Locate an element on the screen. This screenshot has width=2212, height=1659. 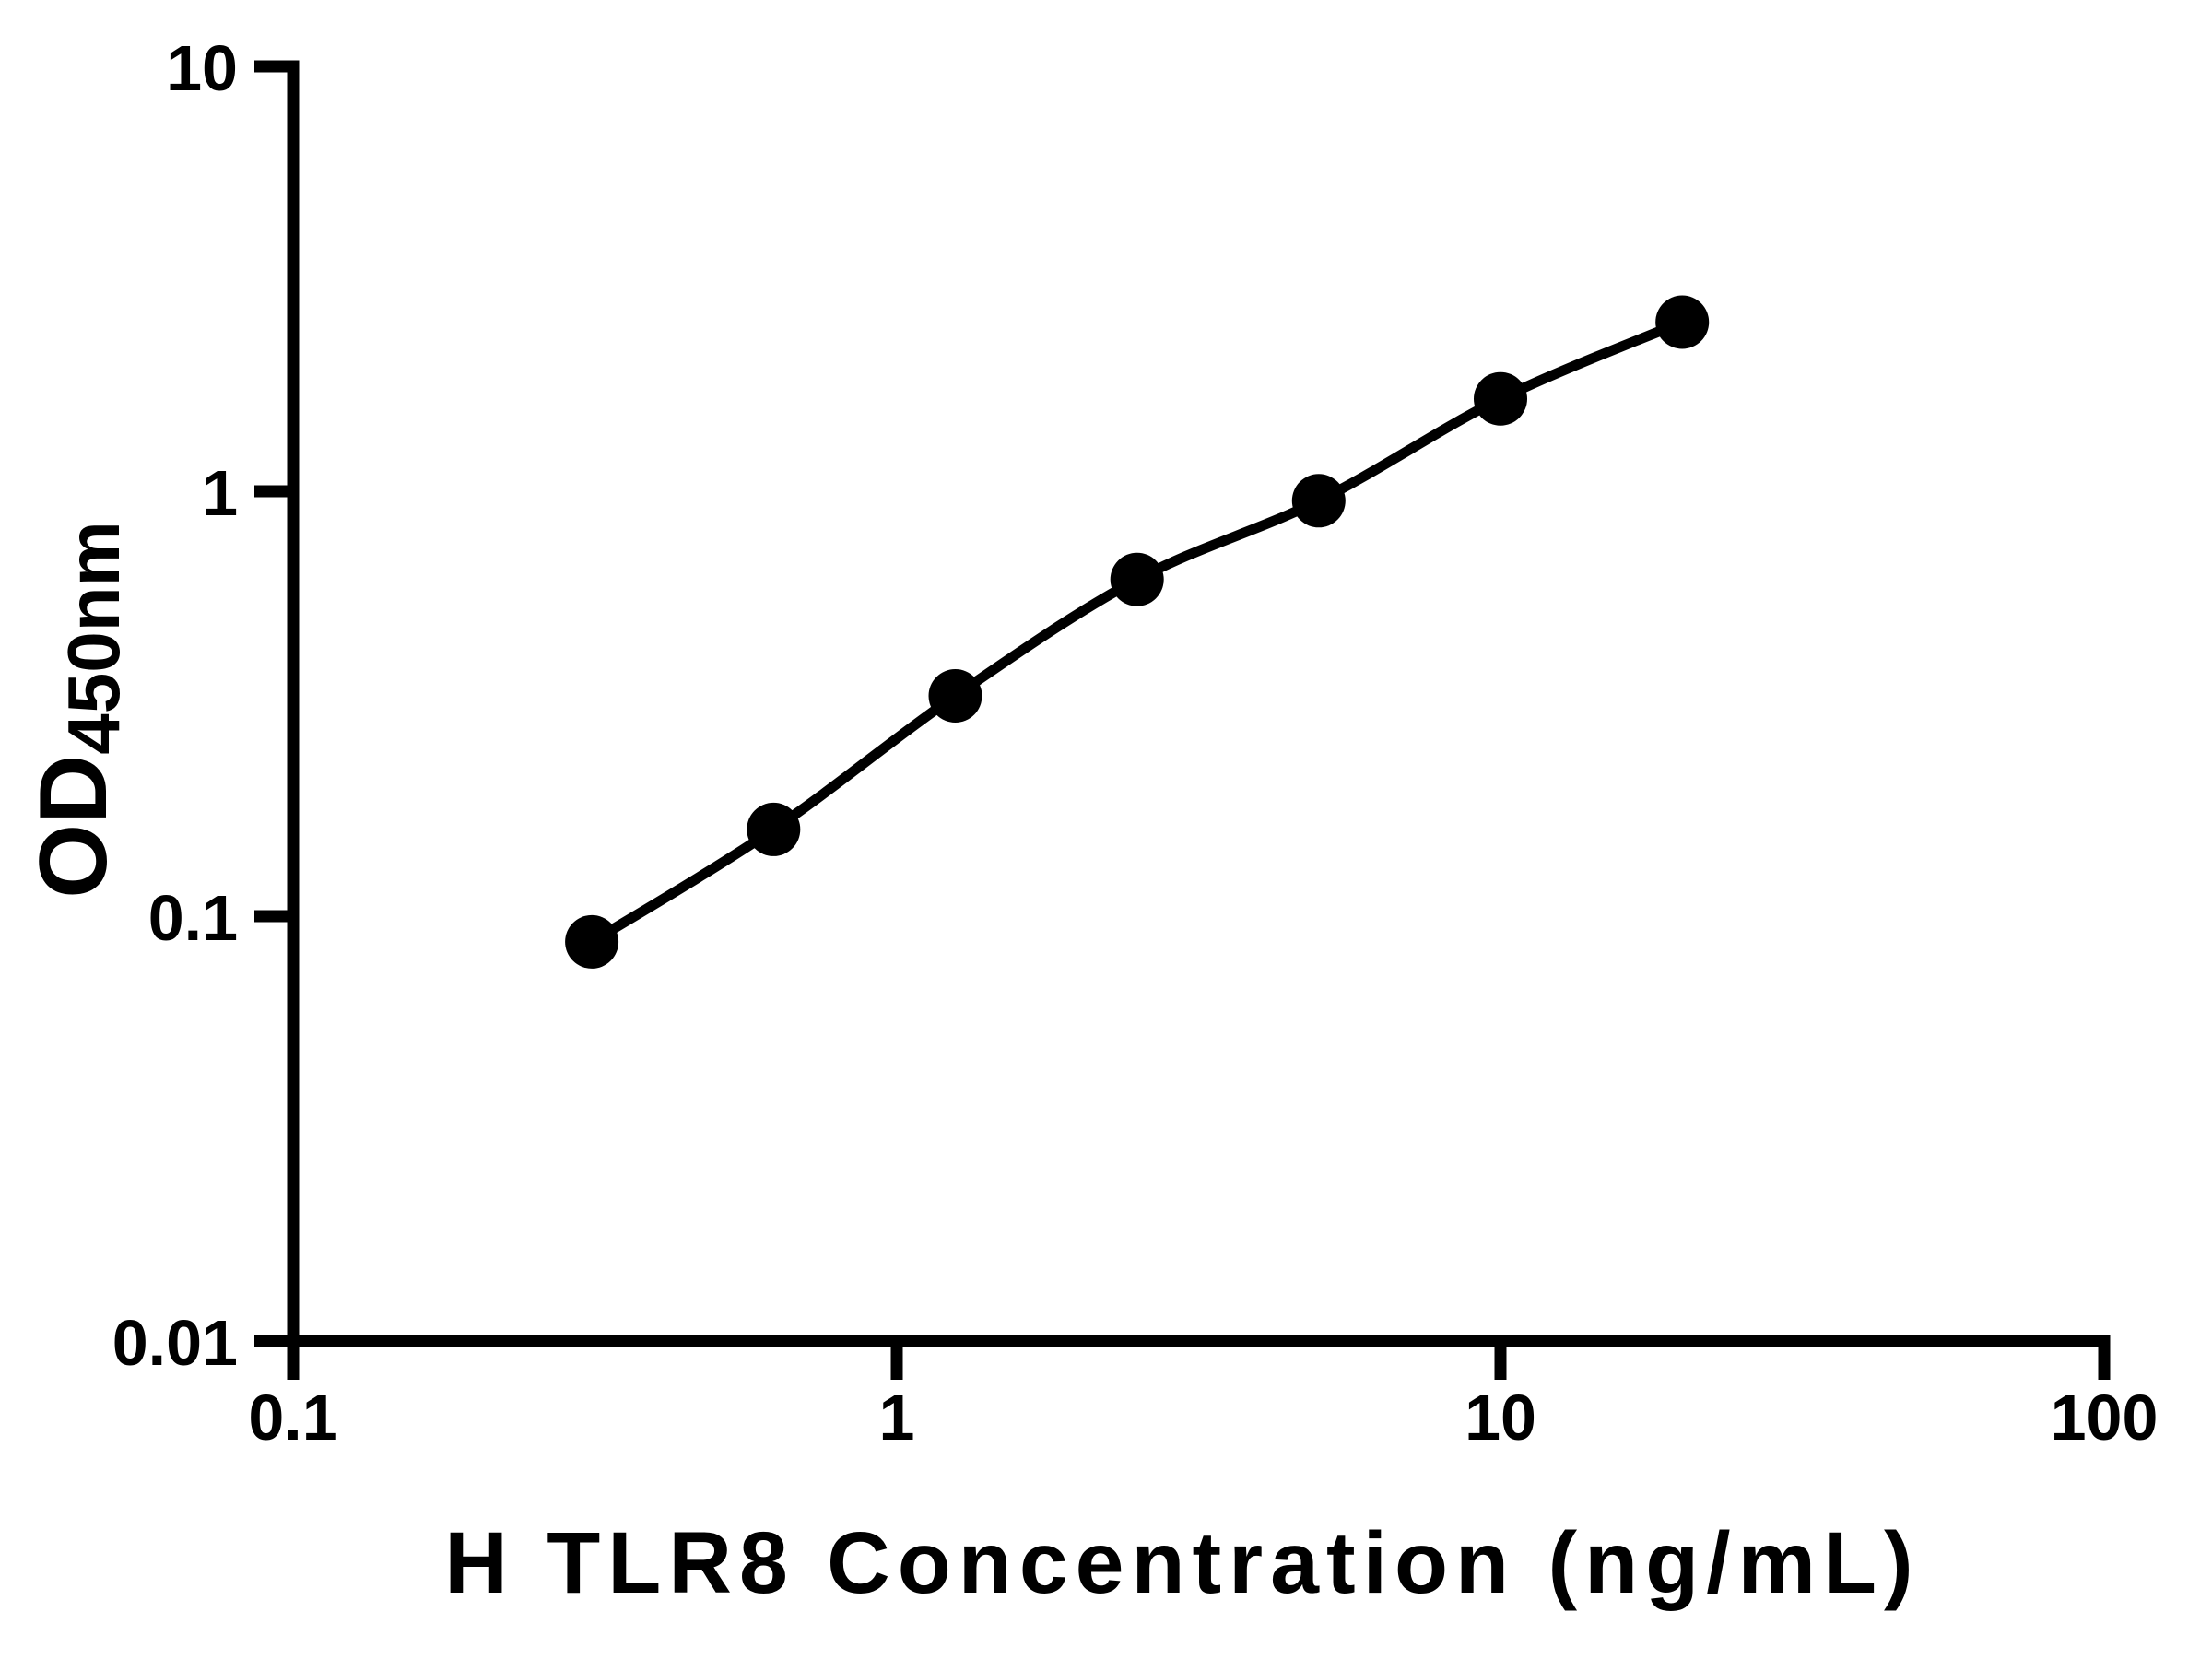
y-axis-title: OD450nm is located at coordinates (77, 709).